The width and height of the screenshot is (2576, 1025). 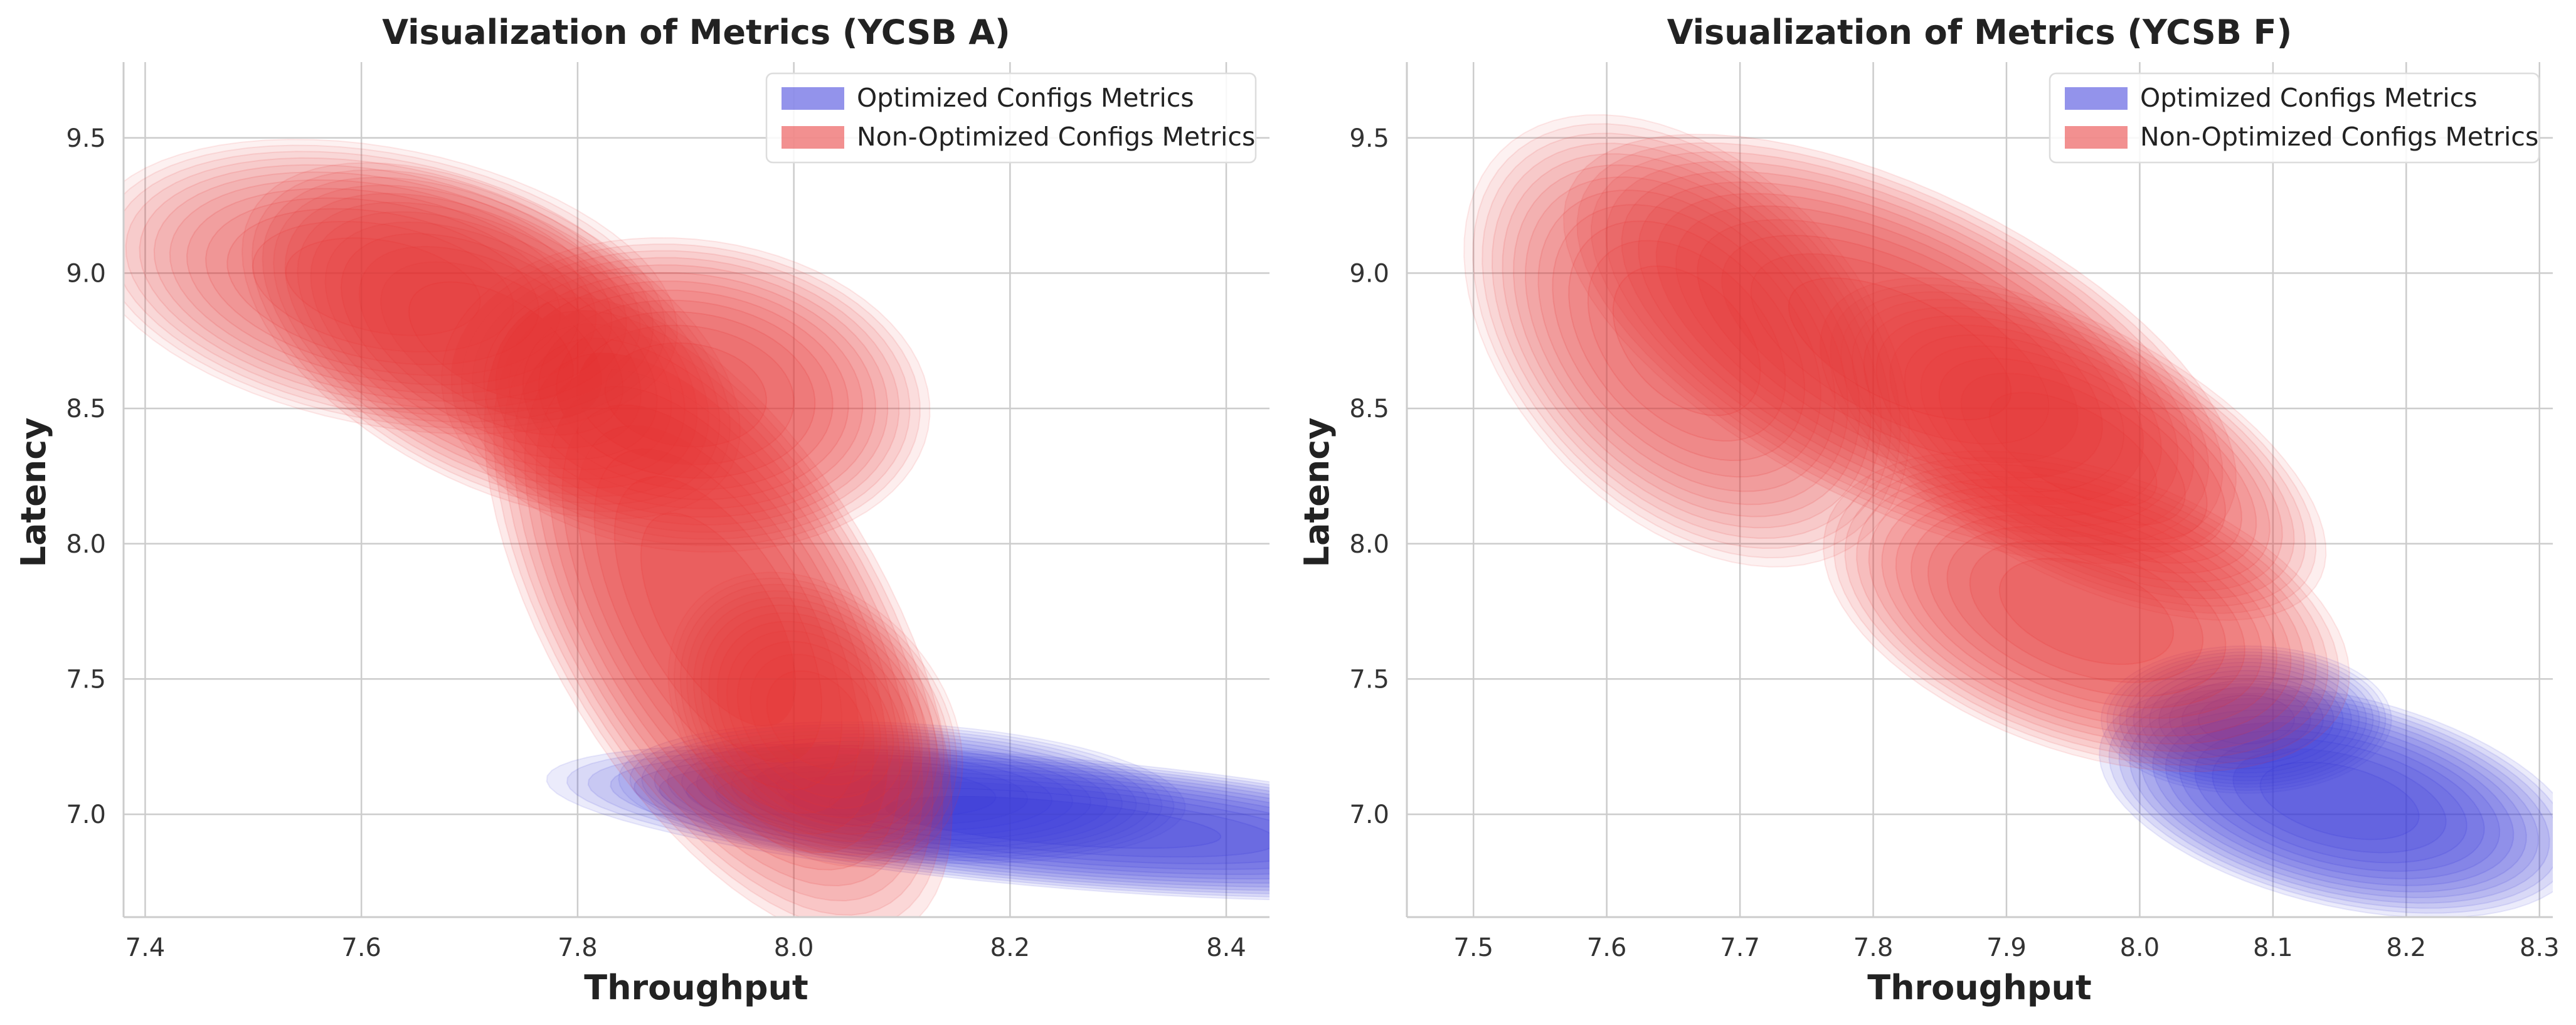 What do you see at coordinates (1979, 32) in the screenshot?
I see `chart-title: Visualization of Metrics (YCSB F)` at bounding box center [1979, 32].